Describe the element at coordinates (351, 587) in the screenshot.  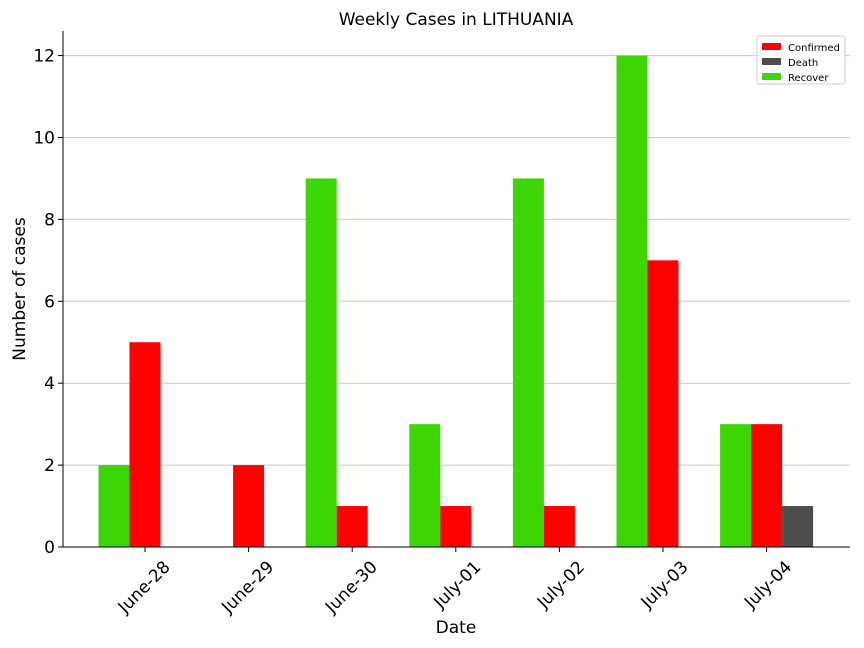
I see `x-tick-label: June-30` at that location.